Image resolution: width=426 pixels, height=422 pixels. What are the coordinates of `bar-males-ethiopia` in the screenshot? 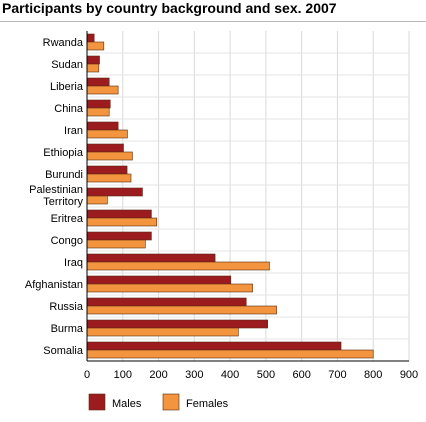 It's located at (105, 148).